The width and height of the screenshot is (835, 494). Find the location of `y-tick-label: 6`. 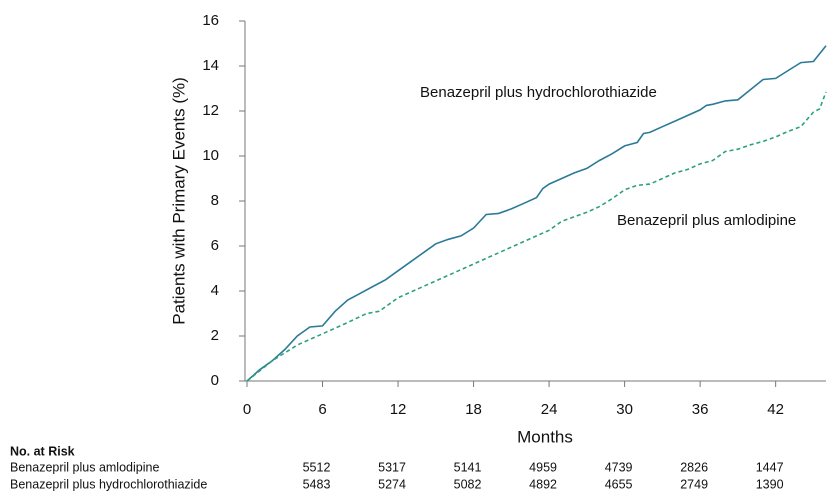

y-tick-label: 6 is located at coordinates (215, 245).